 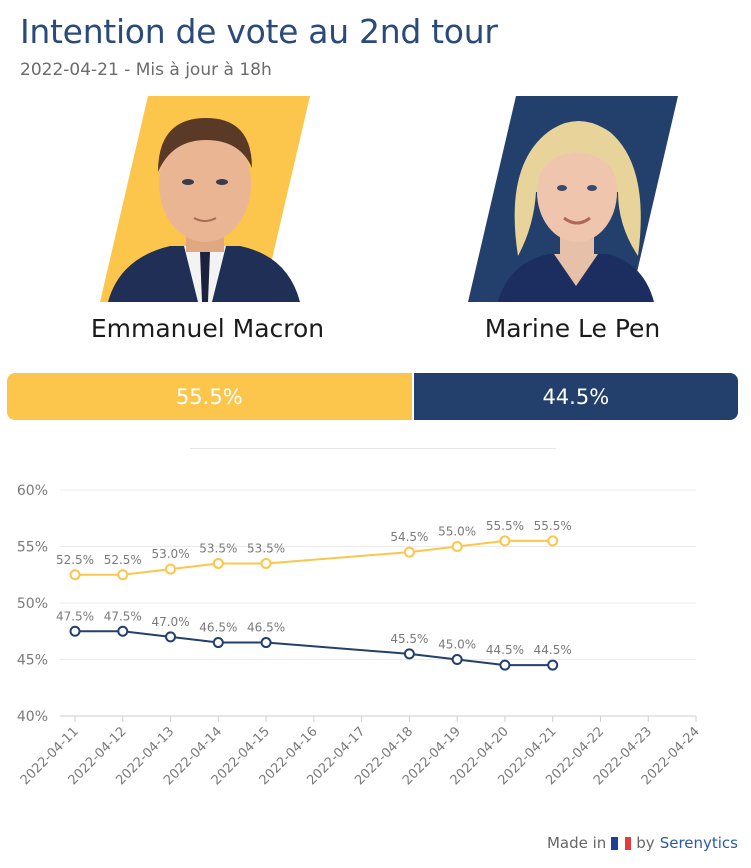 I want to click on vote-share-lepen: 44.5%, so click(x=574, y=396).